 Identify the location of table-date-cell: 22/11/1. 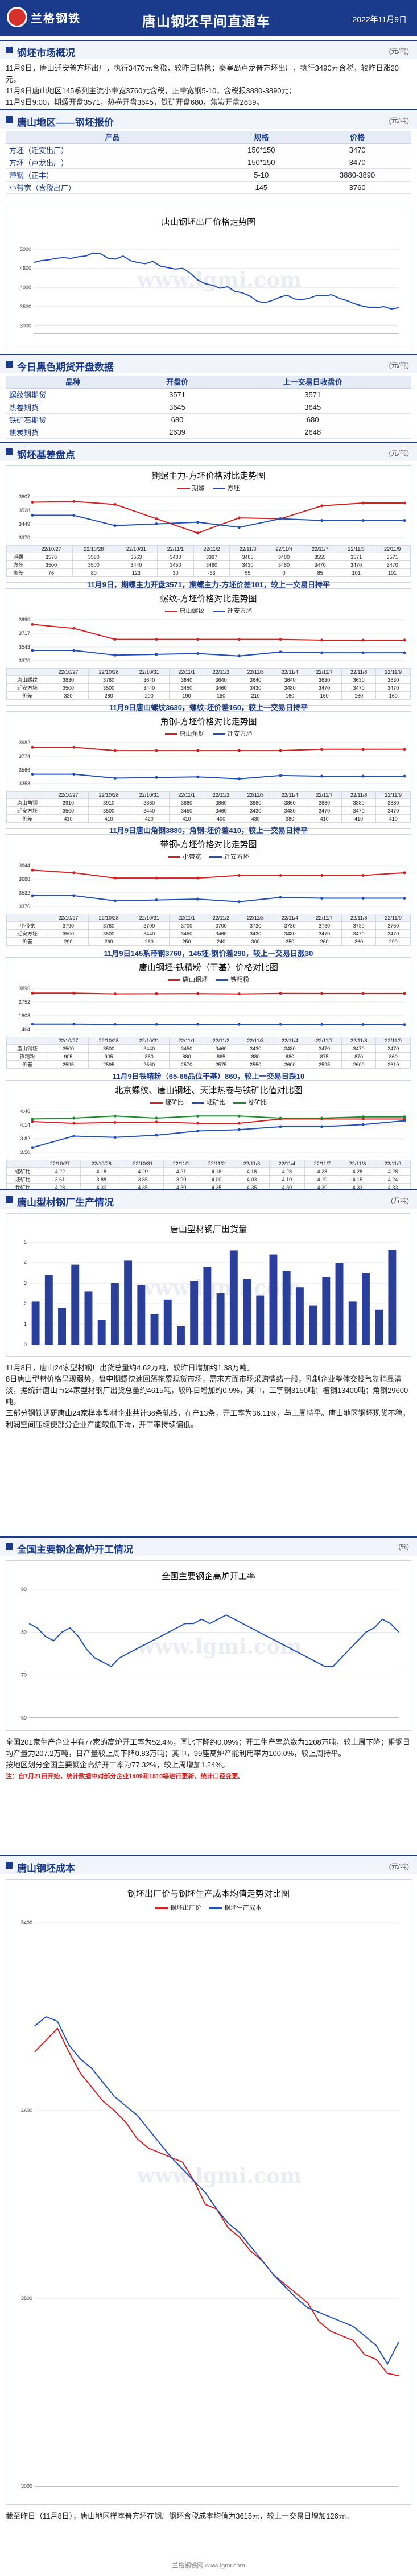
(175, 549).